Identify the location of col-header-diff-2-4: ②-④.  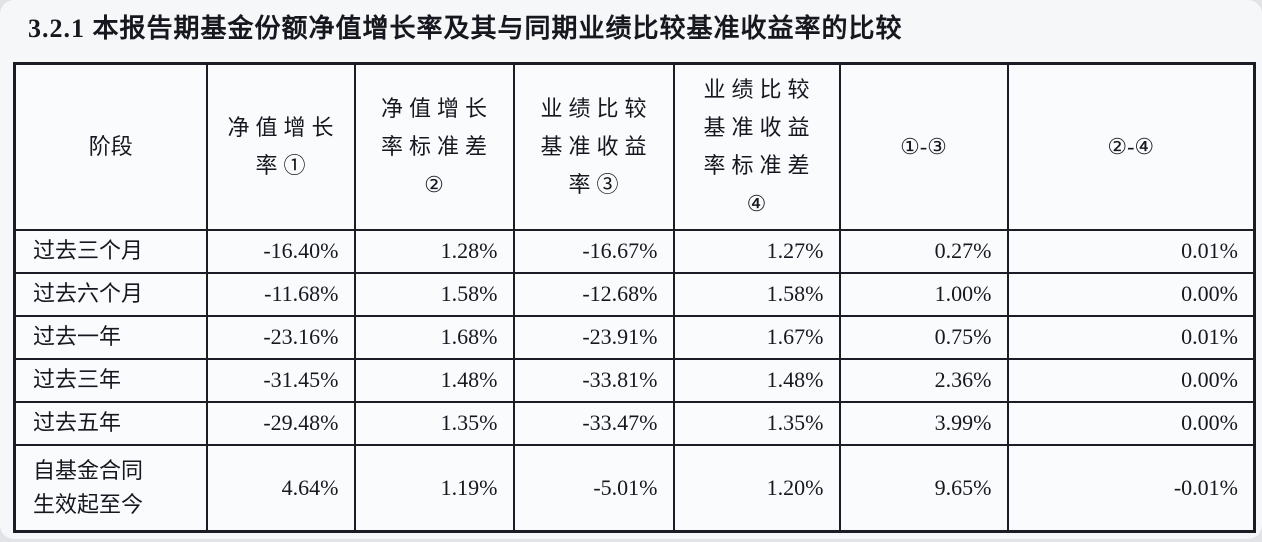
(1131, 146).